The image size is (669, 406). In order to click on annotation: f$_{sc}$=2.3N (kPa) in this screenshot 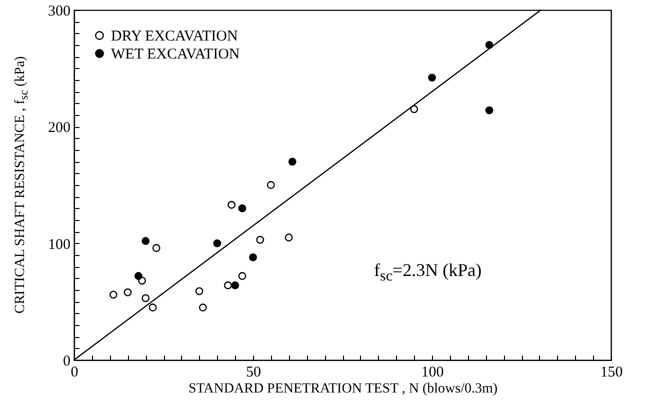, I will do `click(428, 273)`.